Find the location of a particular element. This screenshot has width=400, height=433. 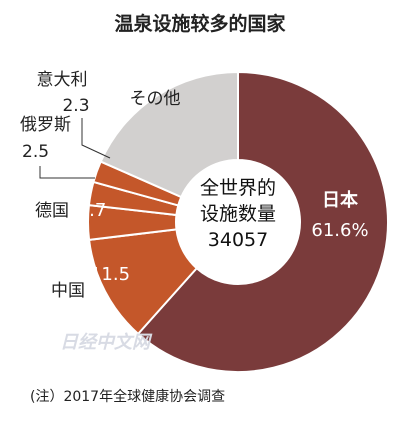

watermark: 日经中文网 is located at coordinates (106, 342).